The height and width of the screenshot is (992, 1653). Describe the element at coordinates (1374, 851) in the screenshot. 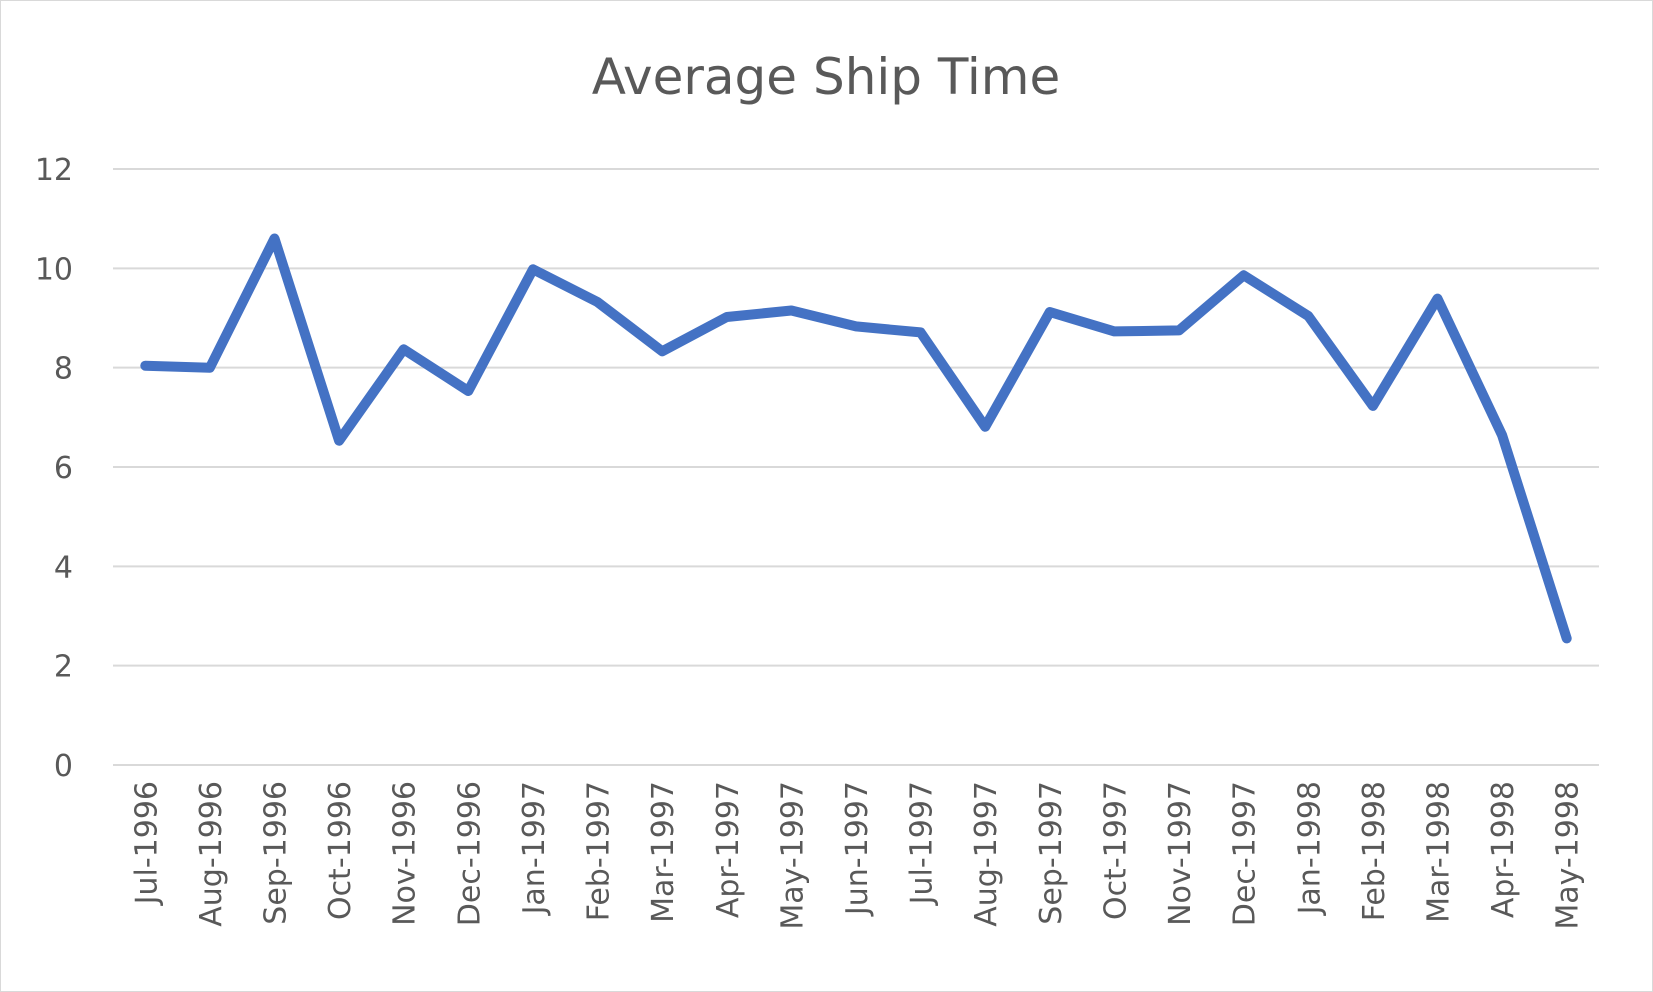

I see `x-tick-label: Feb-1998` at that location.